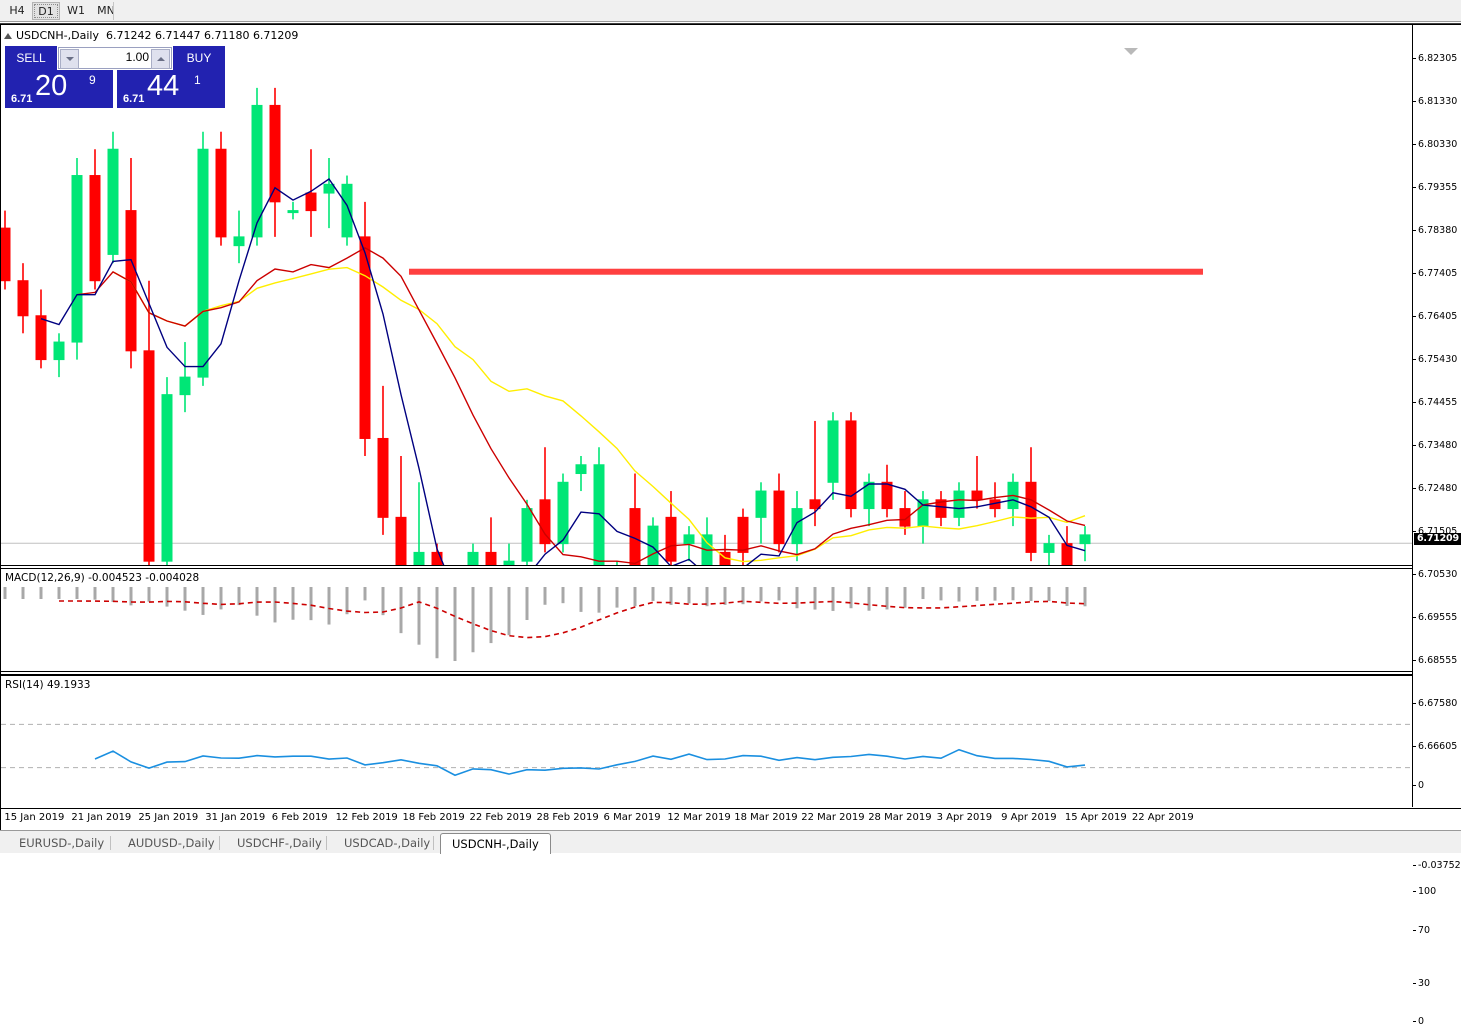 The image size is (1461, 1027). Describe the element at coordinates (106, 10) in the screenshot. I see `timeframe-button-mn: MN` at that location.